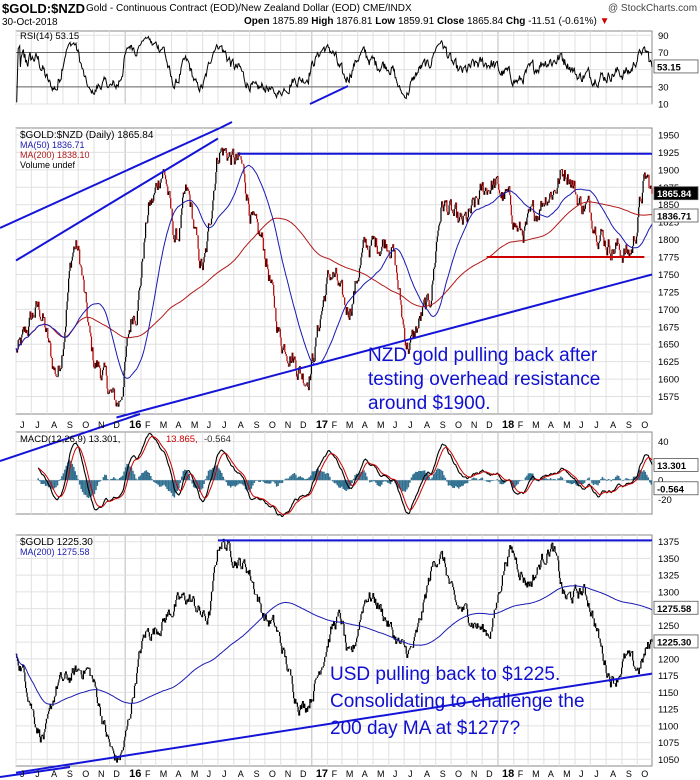 This screenshot has height=780, width=700. I want to click on close-value: 1865.84, so click(485, 21).